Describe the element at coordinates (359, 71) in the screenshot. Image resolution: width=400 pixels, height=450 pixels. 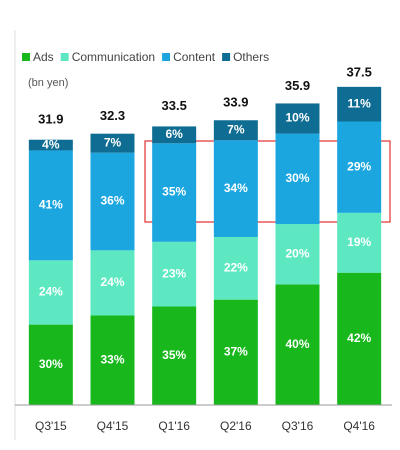
I see `total-label: 37.5` at that location.